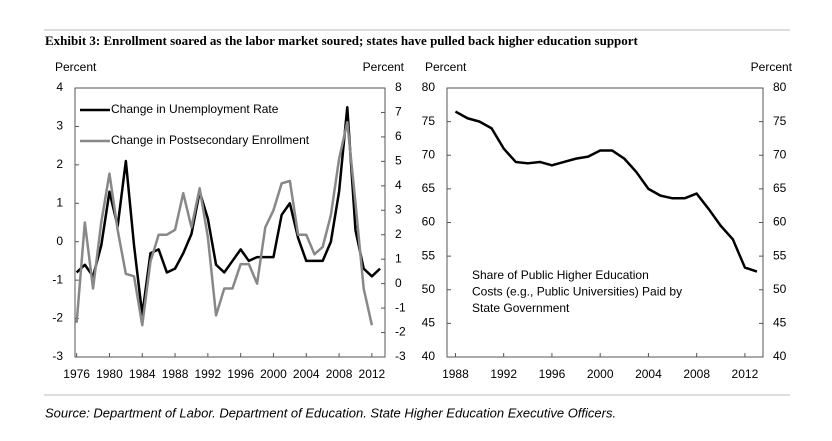  What do you see at coordinates (780, 289) in the screenshot?
I see `y2-tick-label: 50` at bounding box center [780, 289].